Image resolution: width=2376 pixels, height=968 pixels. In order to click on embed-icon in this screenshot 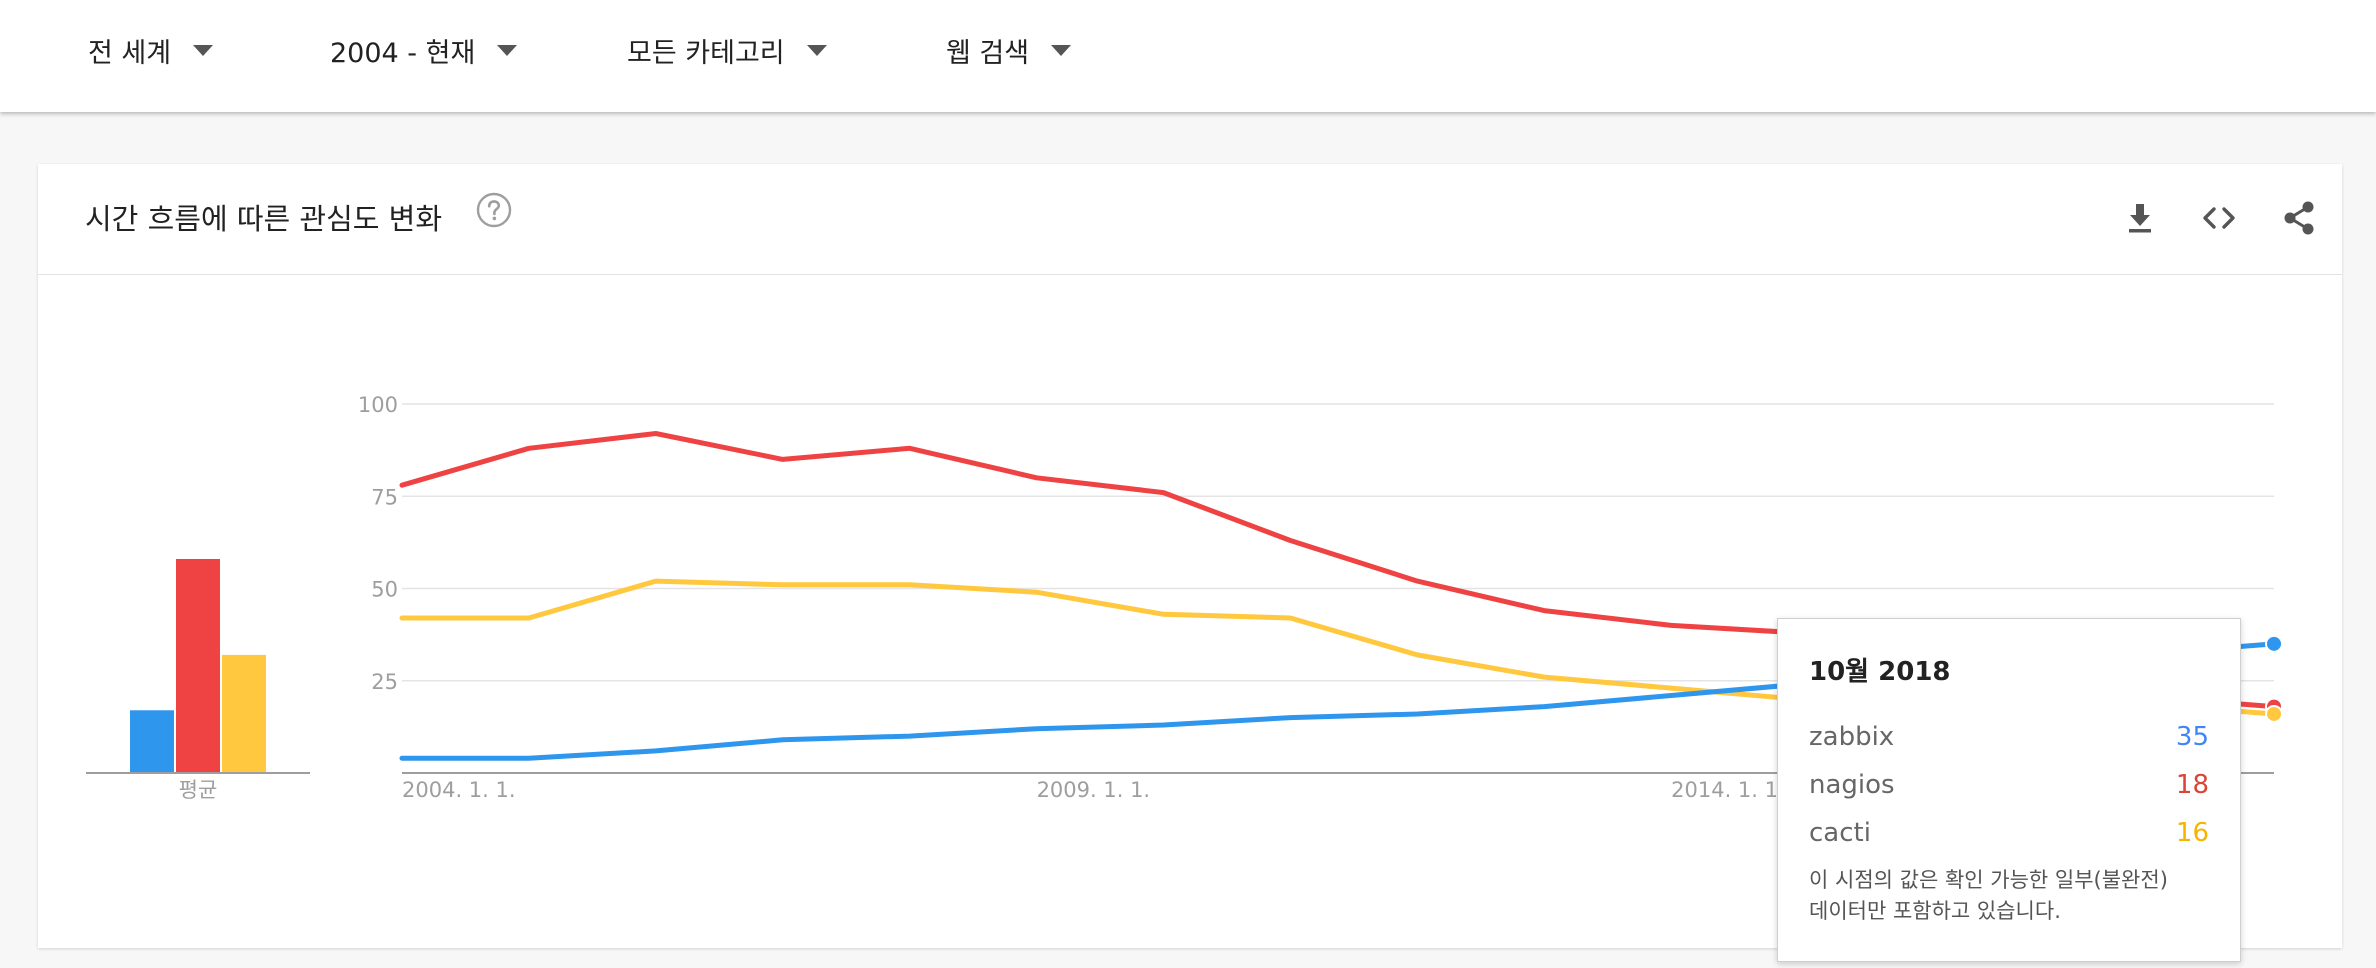, I will do `click(2219, 218)`.